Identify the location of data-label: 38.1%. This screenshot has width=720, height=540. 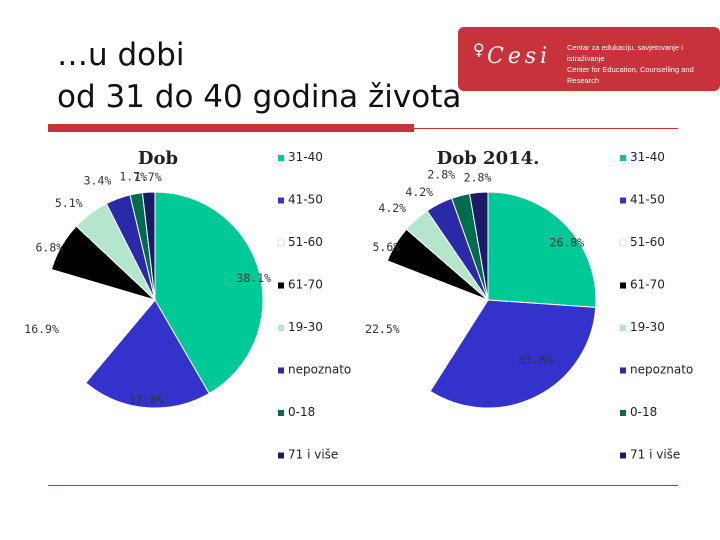
(253, 278).